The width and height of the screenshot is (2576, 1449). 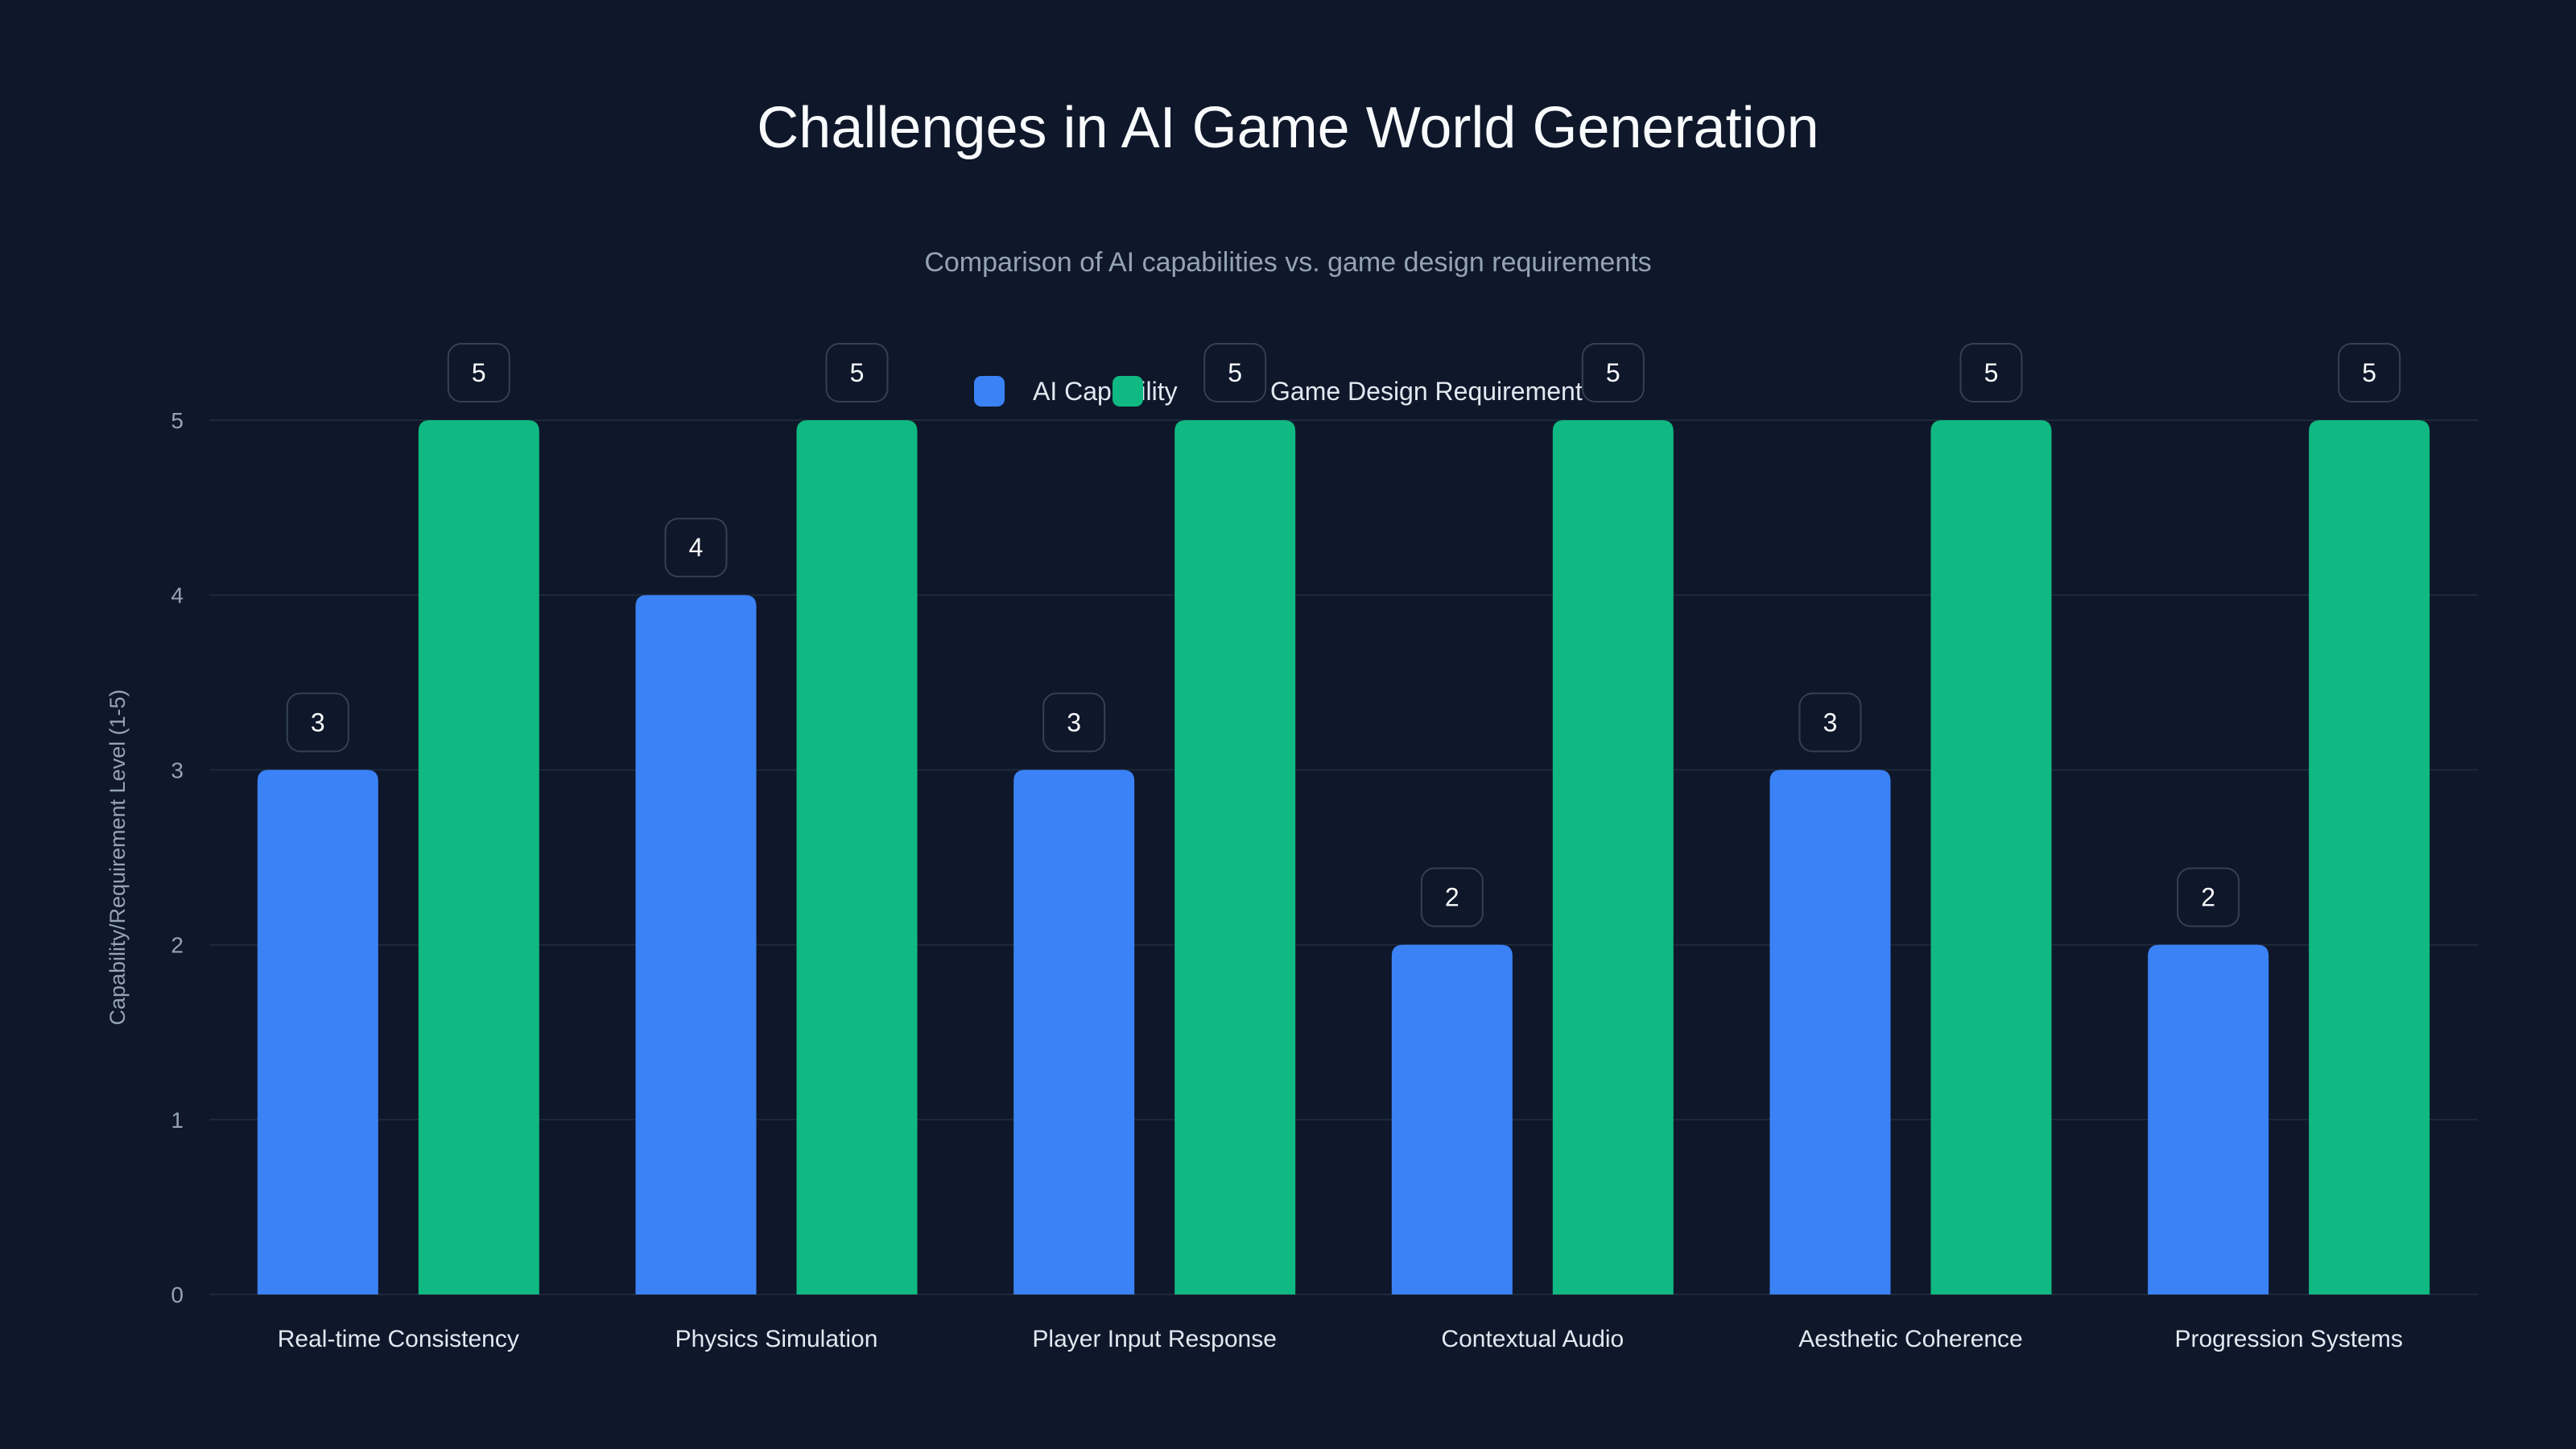 I want to click on category-label: Aesthetic Coherence, so click(x=1910, y=1339).